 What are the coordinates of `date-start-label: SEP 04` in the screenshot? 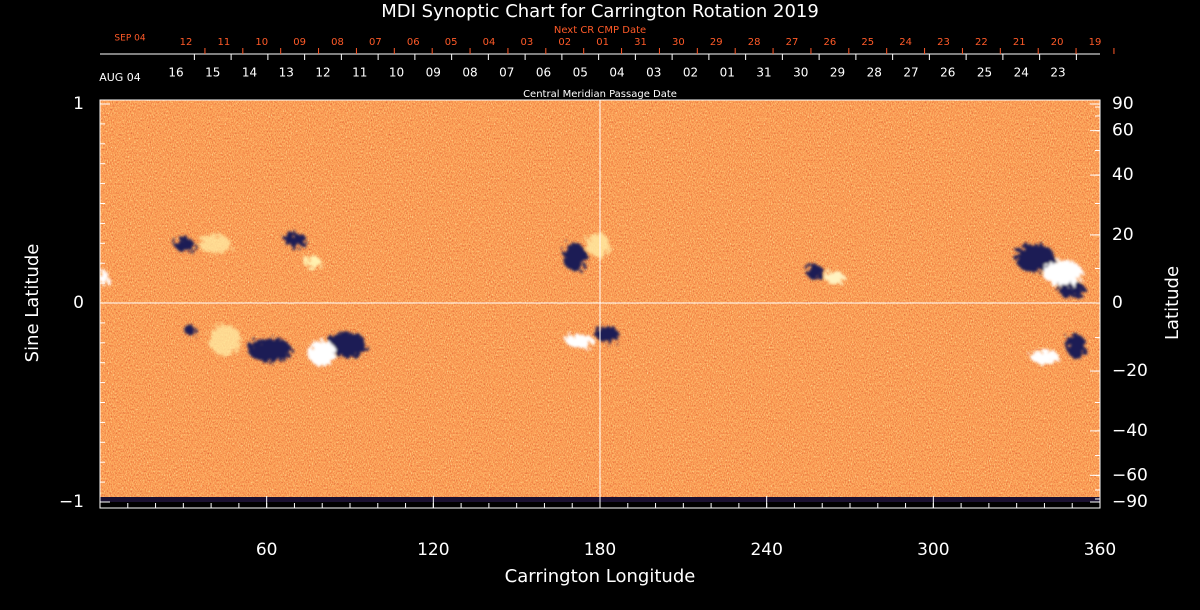 It's located at (129, 39).